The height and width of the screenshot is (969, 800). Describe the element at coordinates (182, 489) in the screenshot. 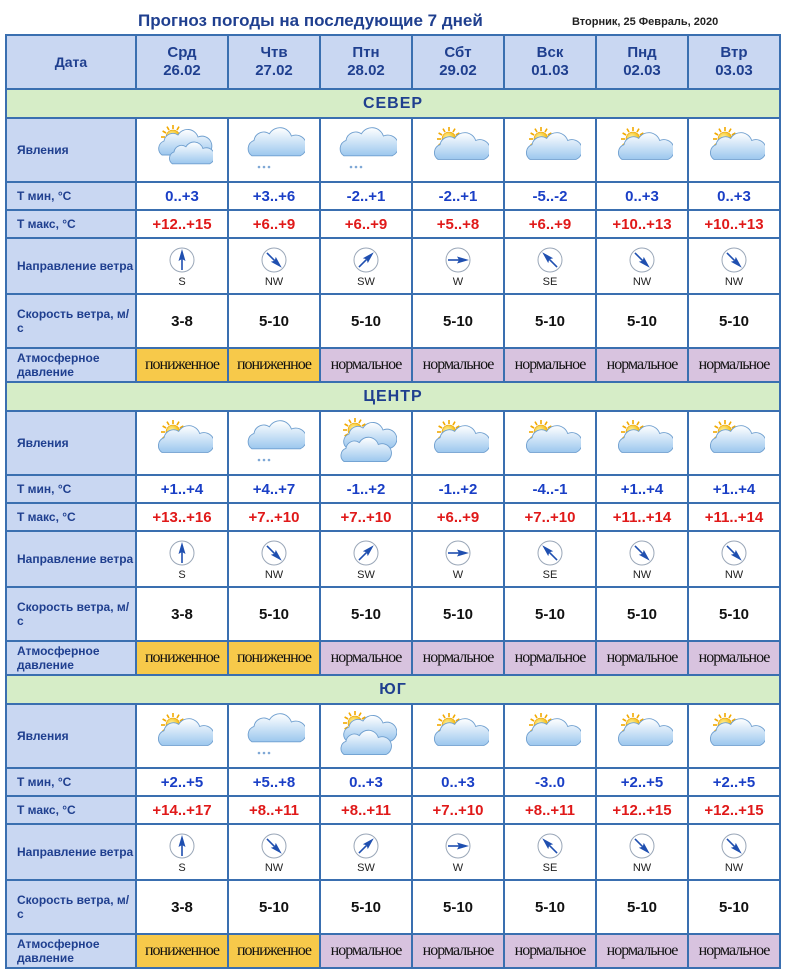

I see `tmin-value: +1..+4` at that location.